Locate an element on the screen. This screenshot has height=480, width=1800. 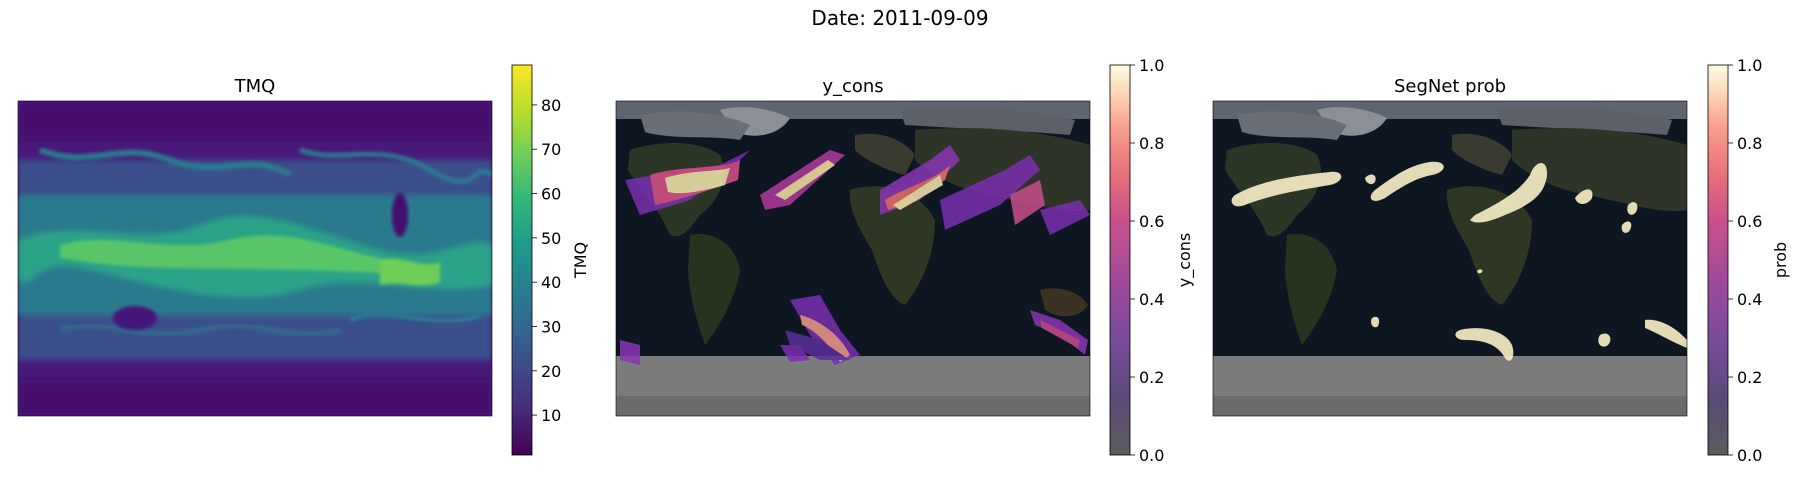
colorbar-segnet-prob: 0.0 0.2 0.4 0.6 0.8 1.0 prob is located at coordinates (1748, 260).